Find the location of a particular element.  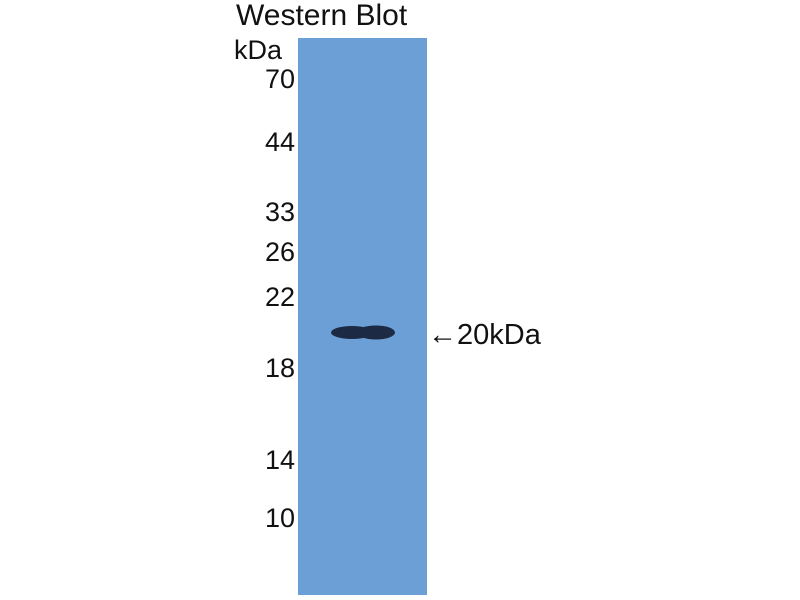

marker-label: 10 is located at coordinates (279, 518).